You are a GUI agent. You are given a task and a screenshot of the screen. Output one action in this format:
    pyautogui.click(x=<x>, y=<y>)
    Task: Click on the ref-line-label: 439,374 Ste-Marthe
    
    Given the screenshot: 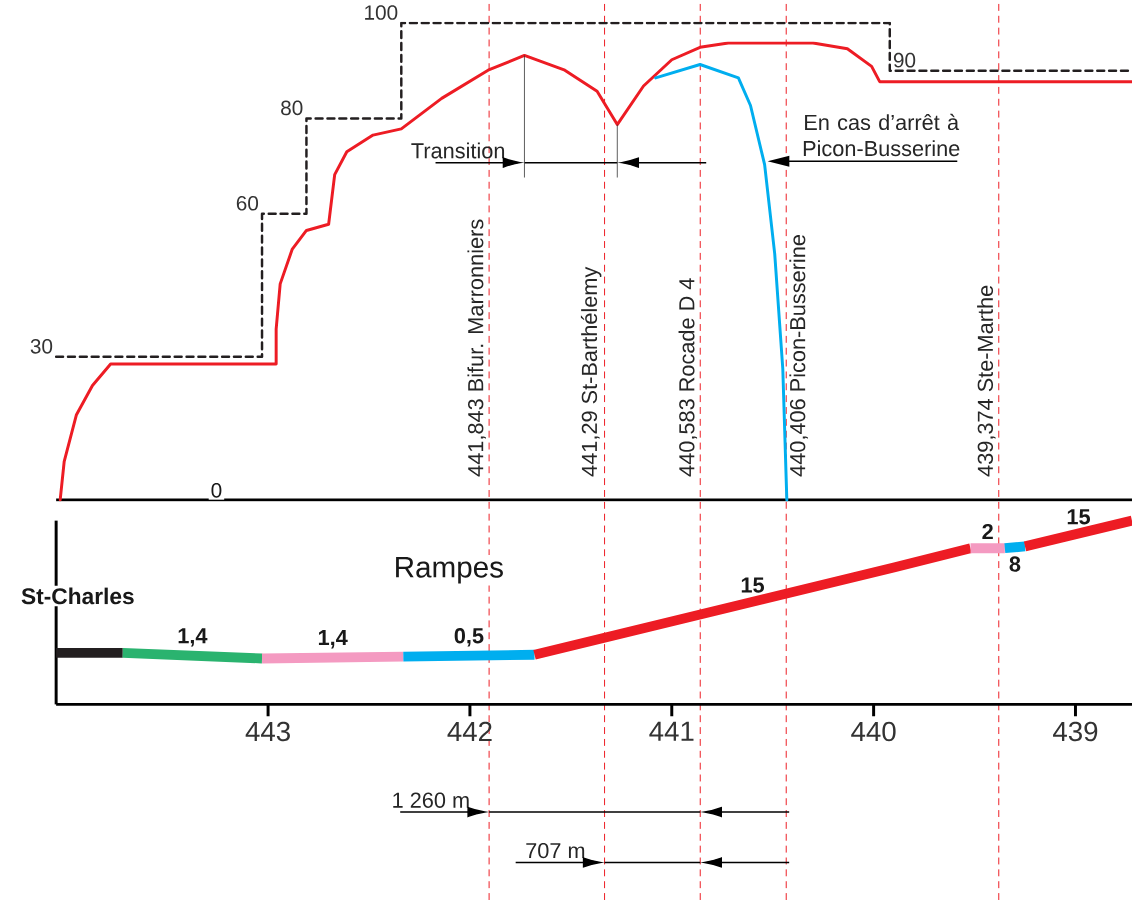 What is the action you would take?
    pyautogui.click(x=986, y=381)
    